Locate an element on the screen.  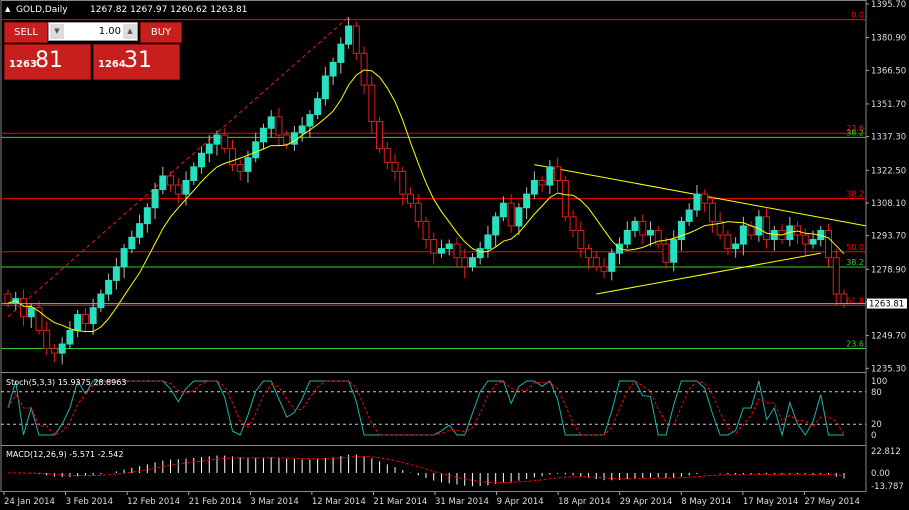
date-tick-9: 18 Apr 2014 is located at coordinates (584, 502).